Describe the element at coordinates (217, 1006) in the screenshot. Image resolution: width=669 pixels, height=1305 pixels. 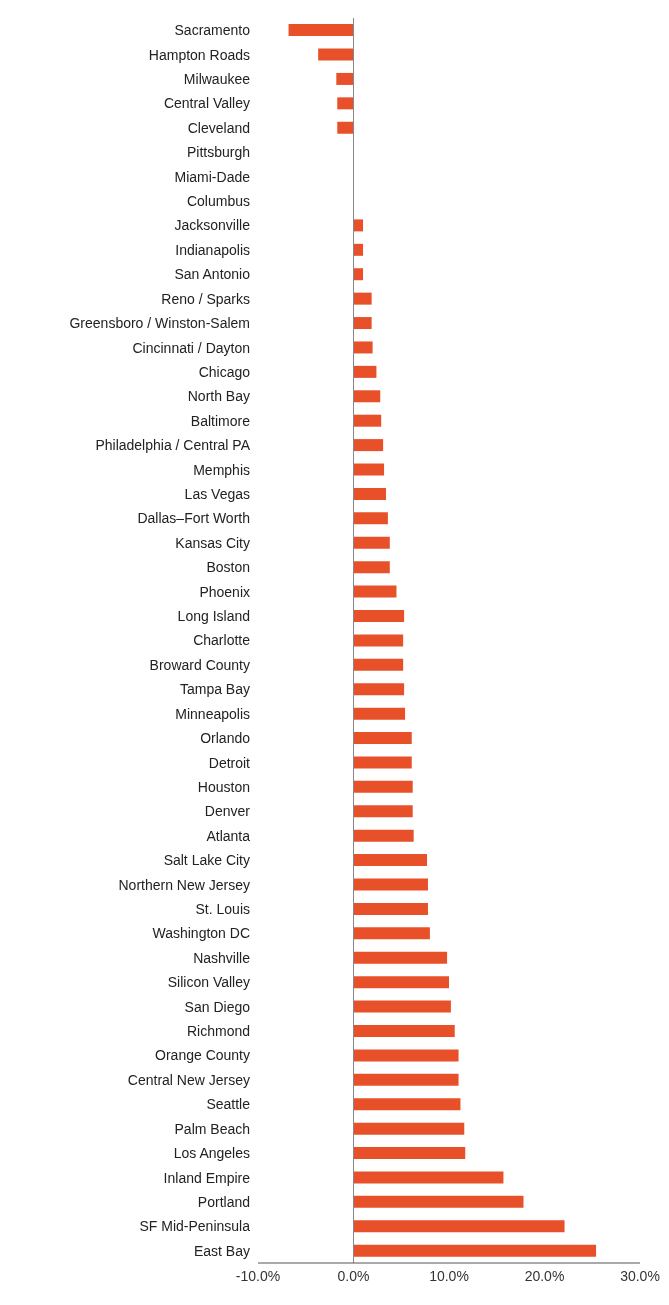
I see `y-tick-label: San Diego` at that location.